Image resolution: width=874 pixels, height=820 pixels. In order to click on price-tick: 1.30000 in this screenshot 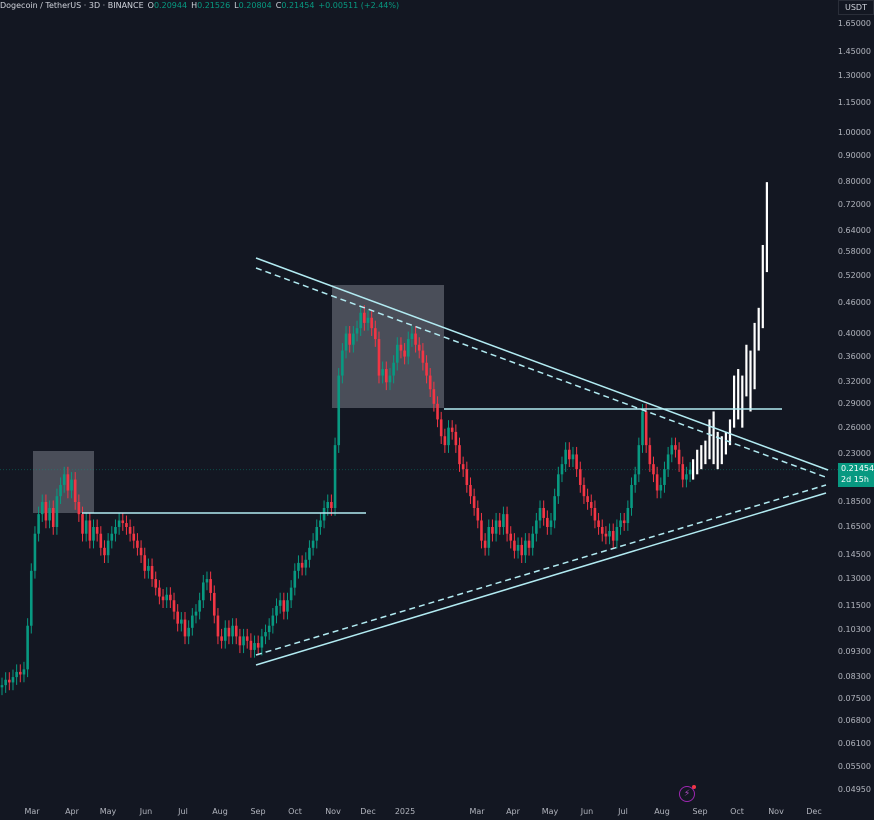, I will do `click(854, 76)`.